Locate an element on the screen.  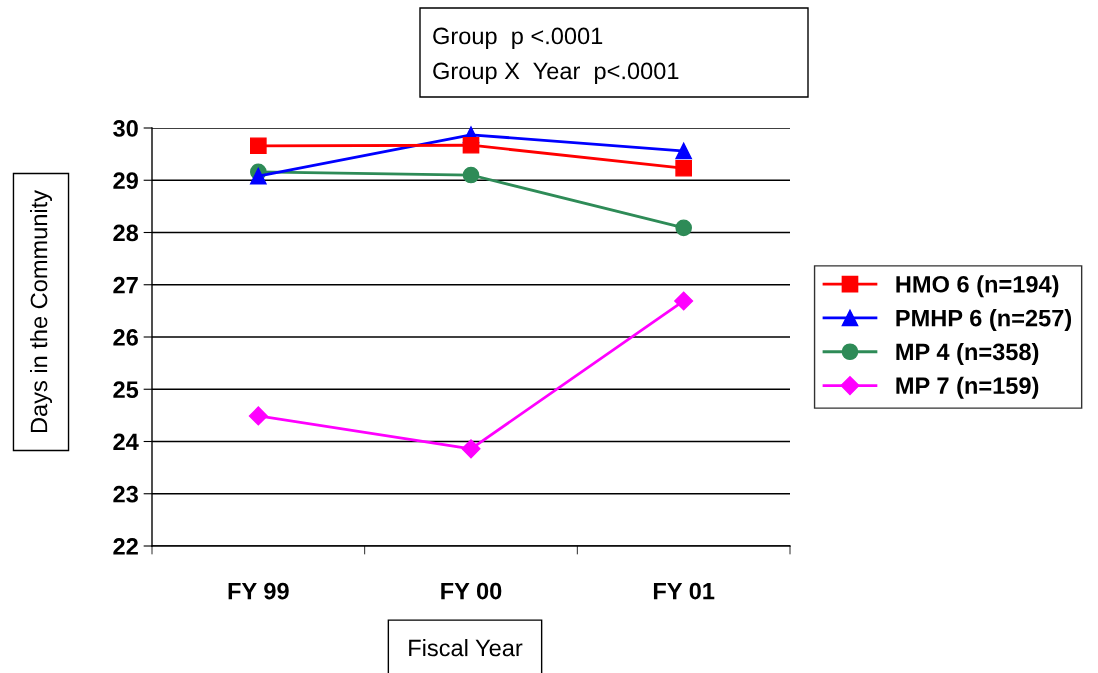
y-tick-label: 26 is located at coordinates (125, 337).